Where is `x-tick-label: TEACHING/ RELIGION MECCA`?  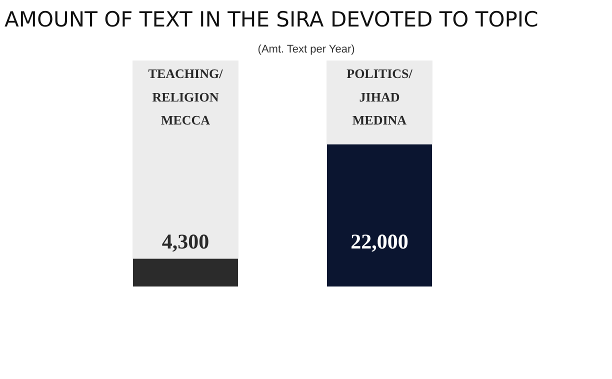
x-tick-label: TEACHING/ RELIGION MECCA is located at coordinates (186, 97).